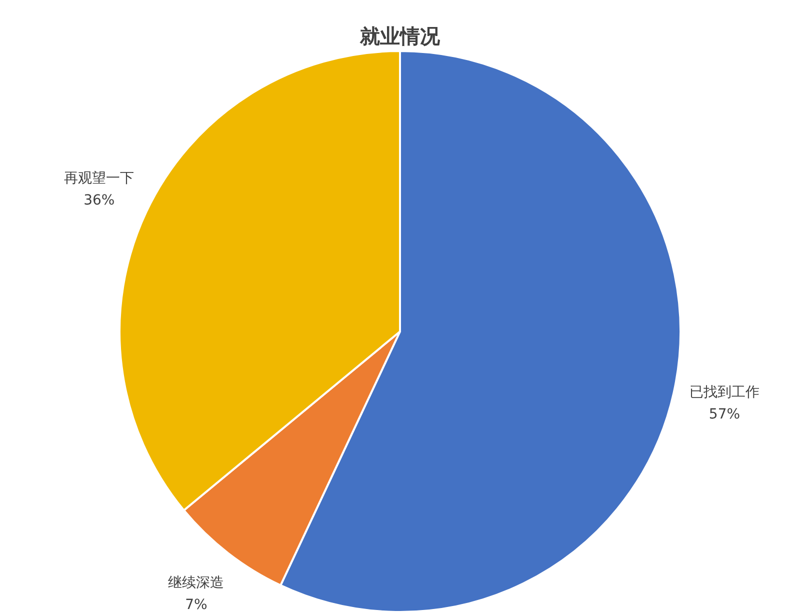 Image resolution: width=800 pixels, height=615 pixels. What do you see at coordinates (196, 604) in the screenshot?
I see `data-label: 7%` at bounding box center [196, 604].